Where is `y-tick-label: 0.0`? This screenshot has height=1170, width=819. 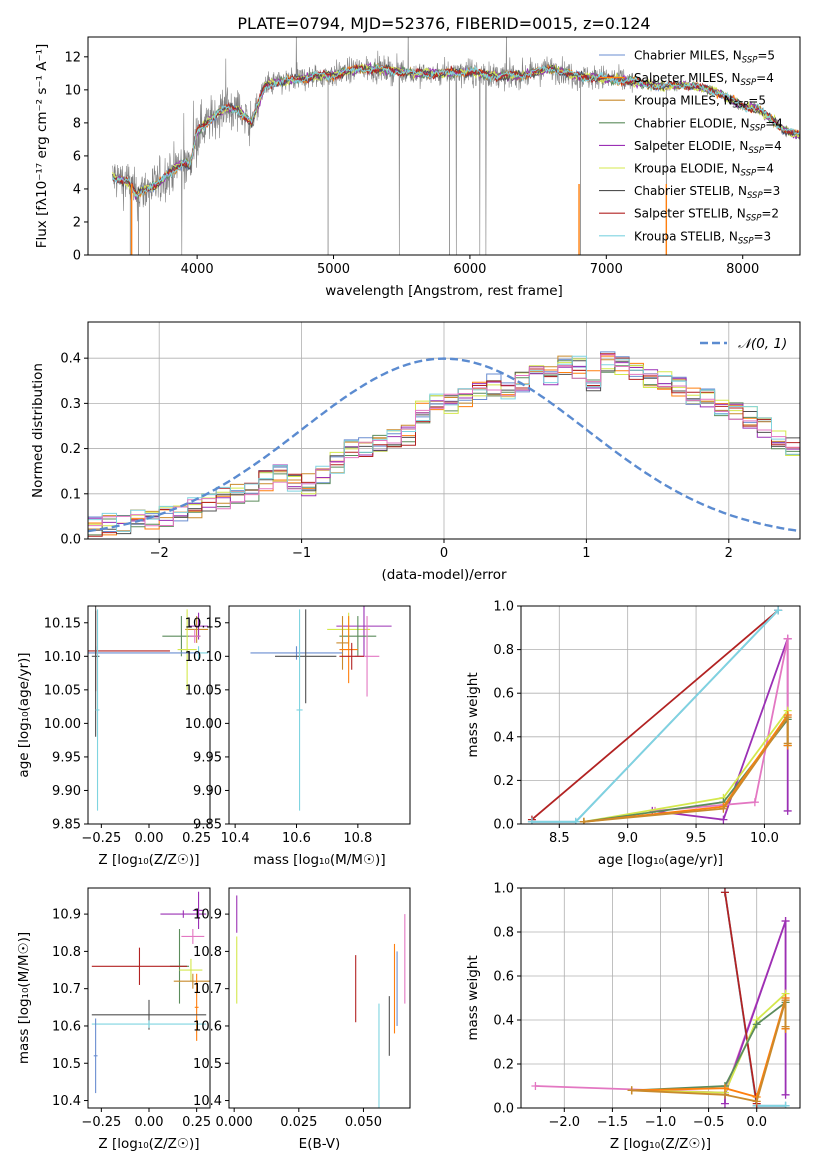
y-tick-label: 0.0 is located at coordinates (70, 540).